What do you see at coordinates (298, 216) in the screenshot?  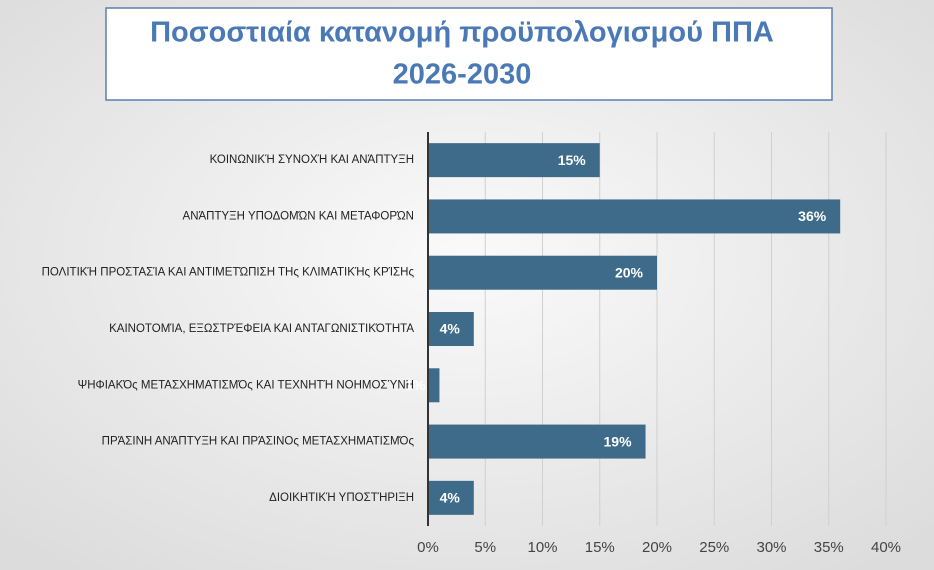 I see `category-label: ΑΝΆΠΤΥΞΗ ΥΠΟΔΟΜΏΝ ΚΑΙ ΜΕΤΑΦΟΡΏΝ` at bounding box center [298, 216].